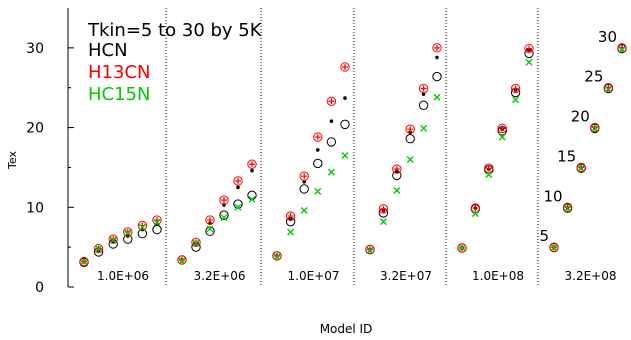 This screenshot has height=340, width=631. What do you see at coordinates (175, 30) in the screenshot?
I see `legend-annotation: Tkin=5 to 30 by 5K` at bounding box center [175, 30].